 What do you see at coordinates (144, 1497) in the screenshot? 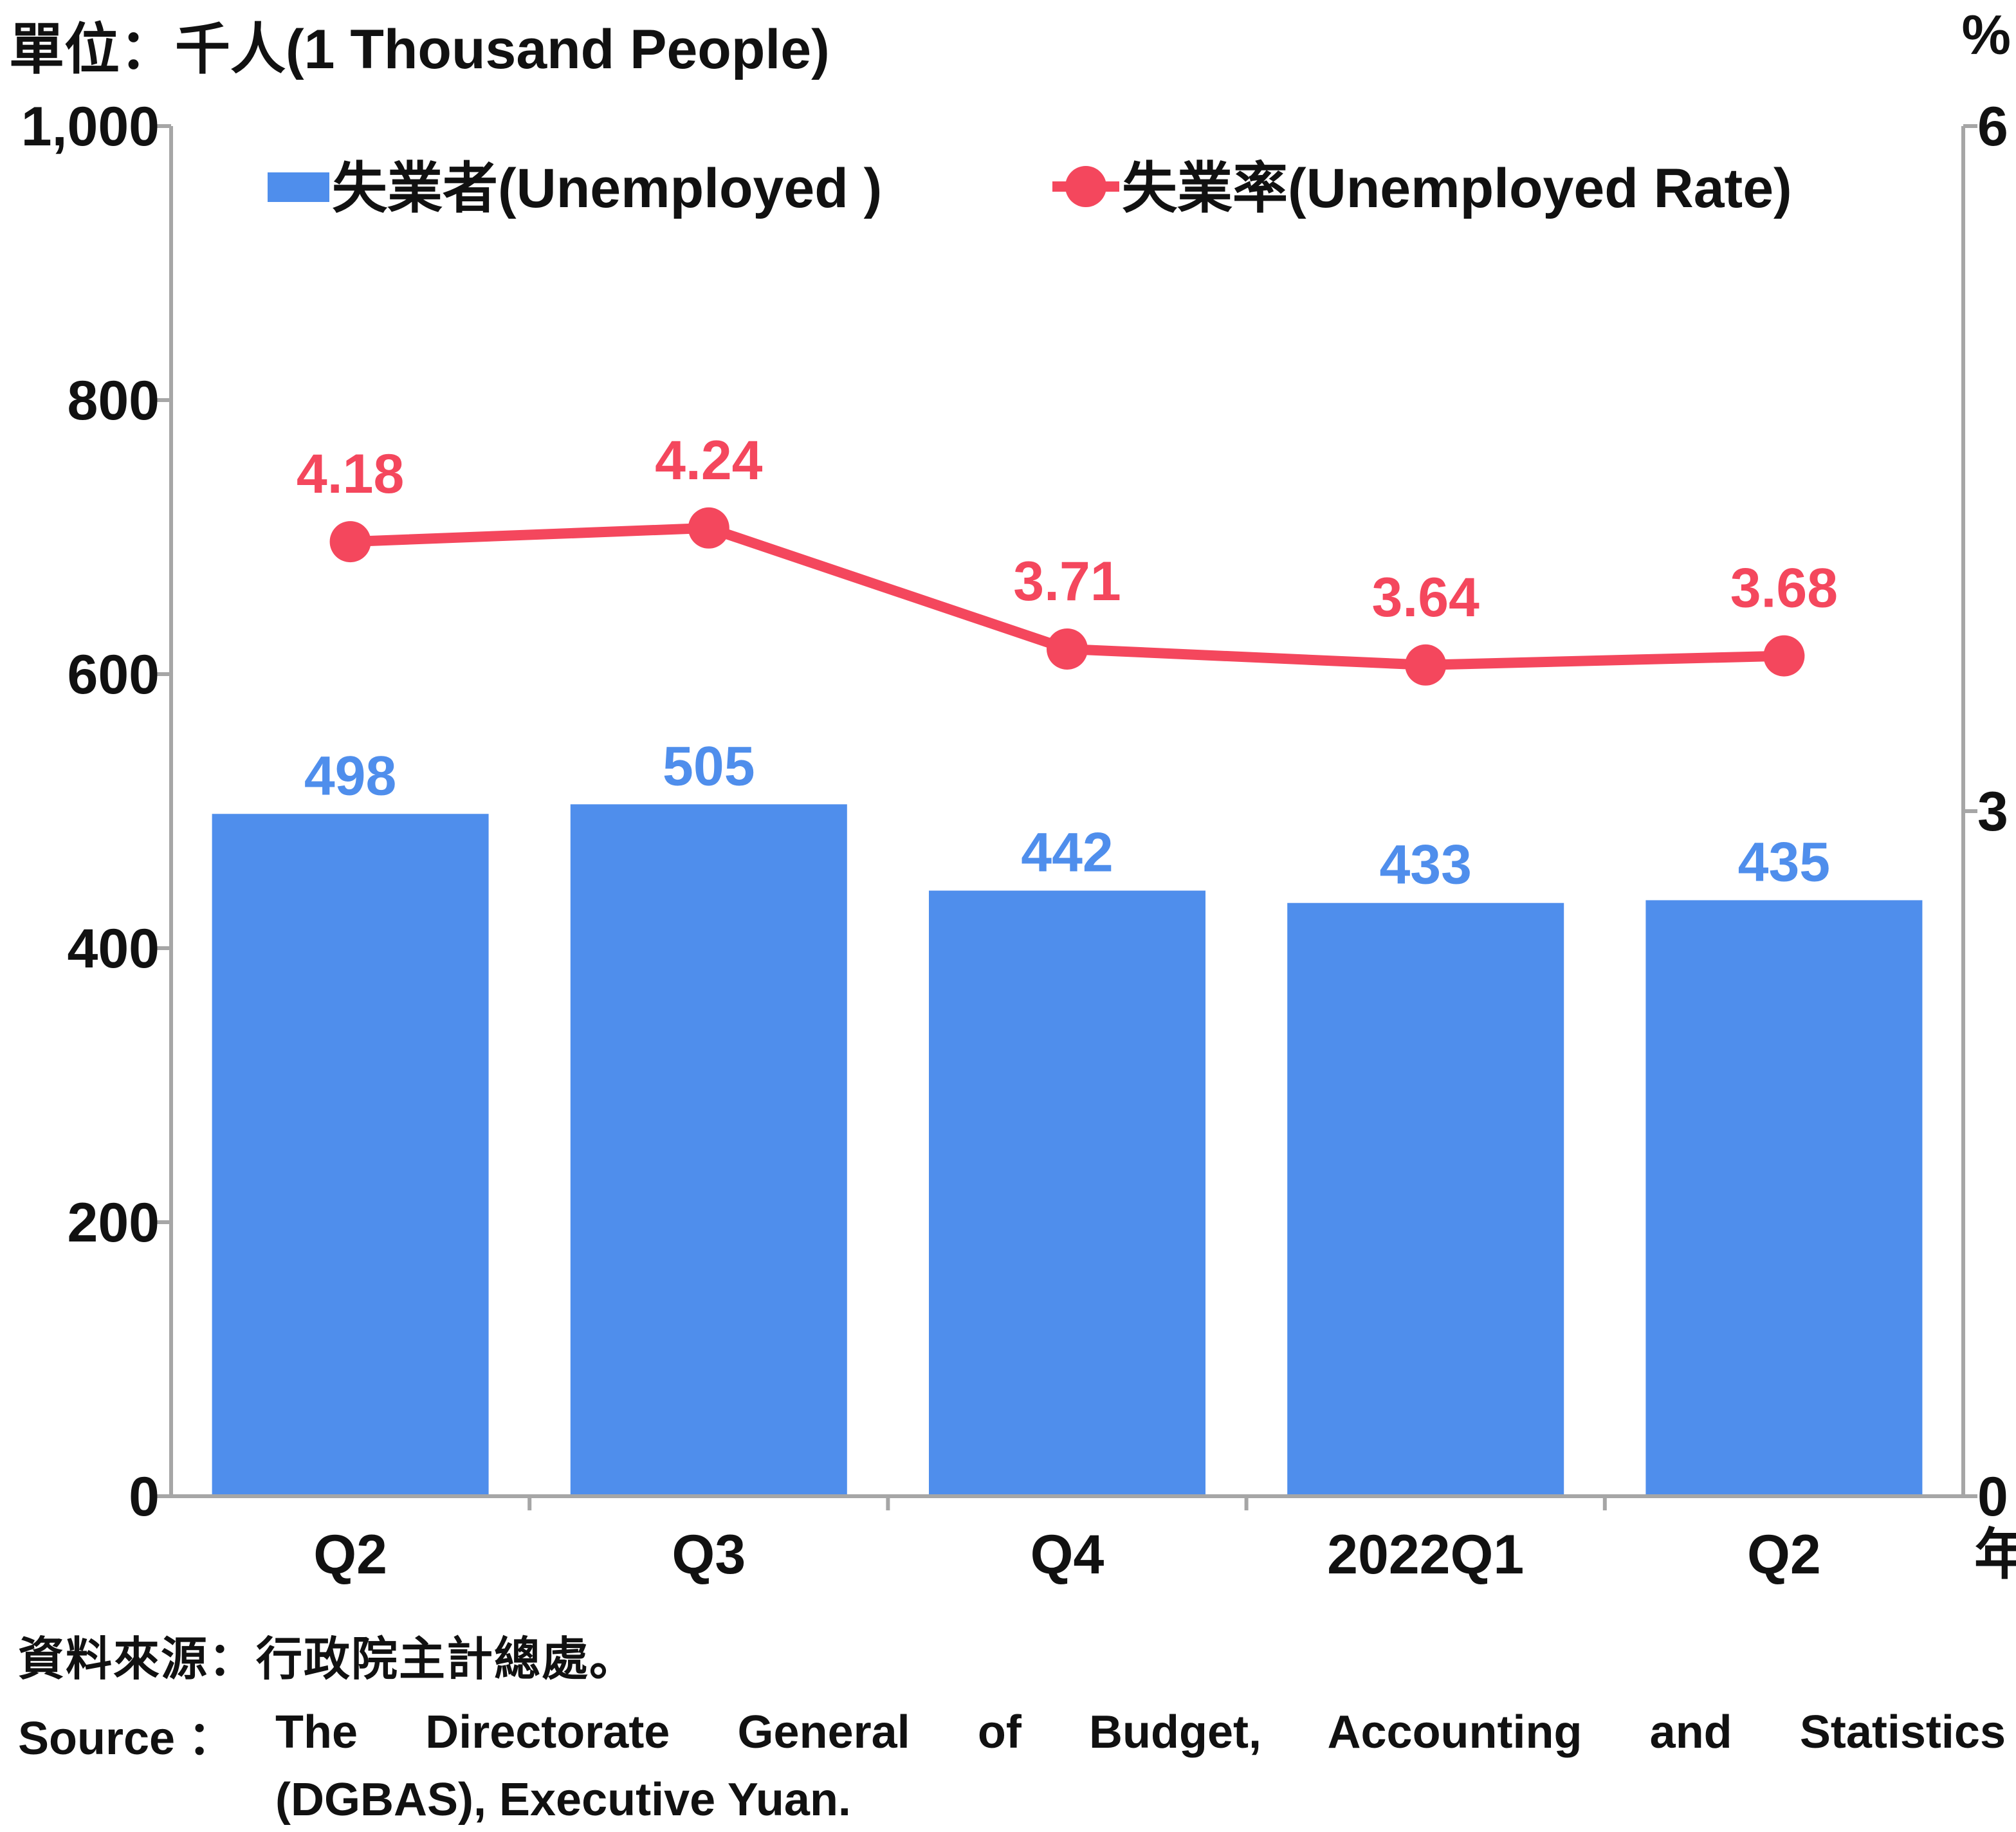
I see `left-axis-tick-label: 0` at bounding box center [144, 1497].